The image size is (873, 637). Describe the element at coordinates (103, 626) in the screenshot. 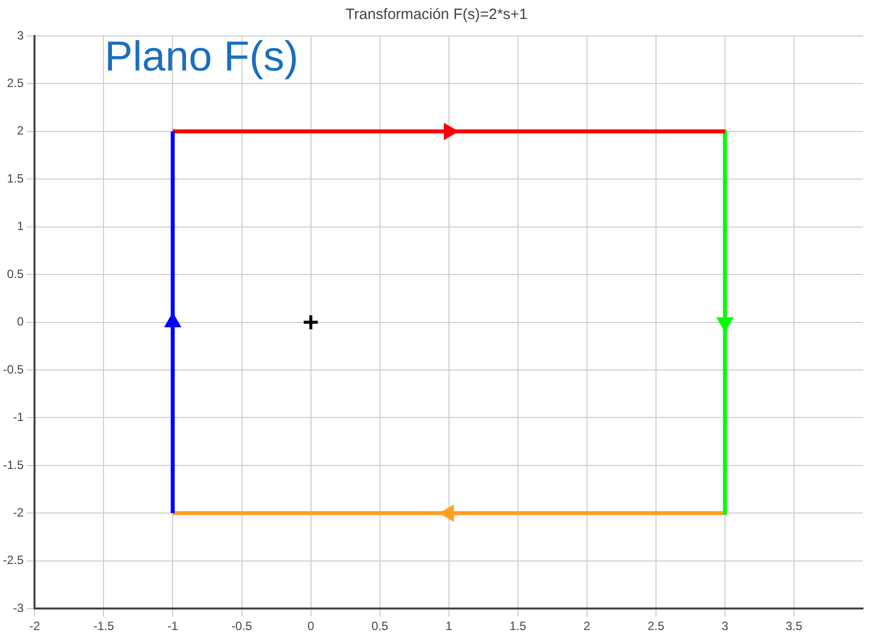

I see `x-tick-label: -1.5` at that location.